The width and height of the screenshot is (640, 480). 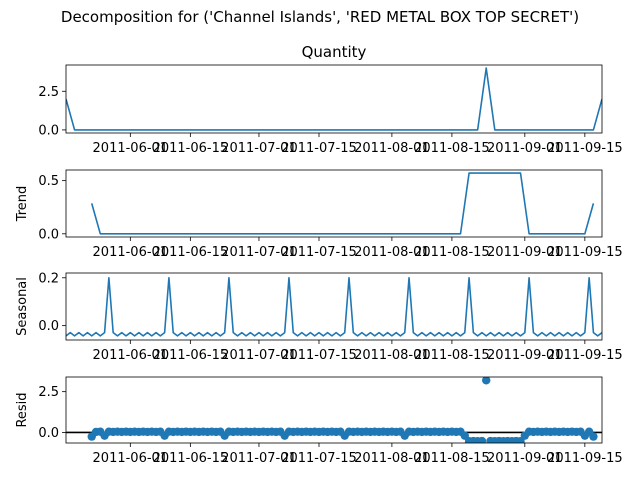 What do you see at coordinates (22, 204) in the screenshot?
I see `y-axis-label: Trend` at bounding box center [22, 204].